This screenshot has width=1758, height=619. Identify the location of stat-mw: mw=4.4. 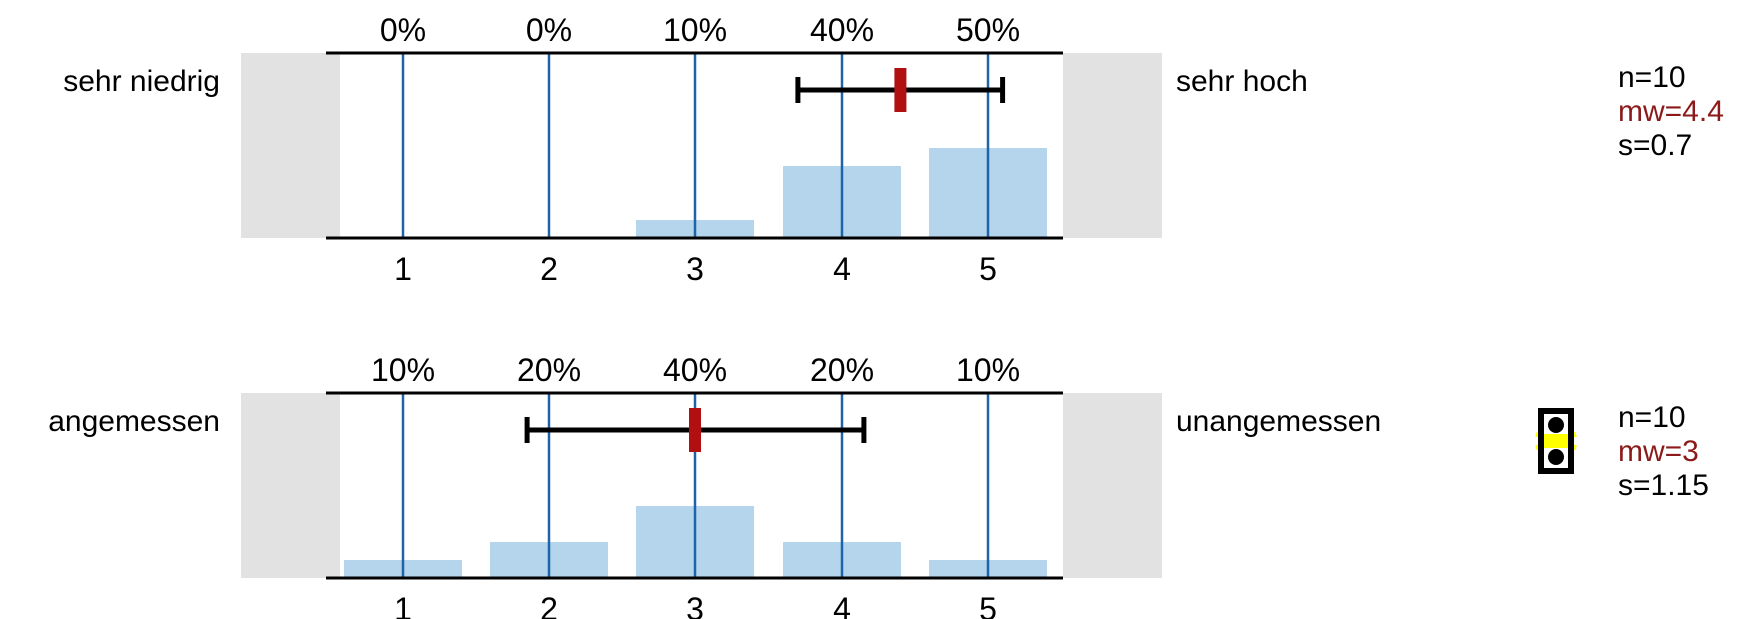
(1671, 111).